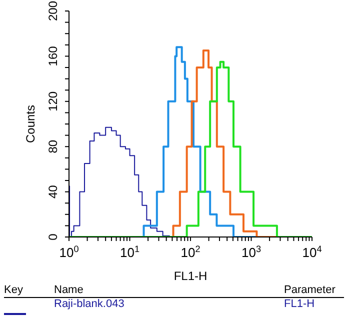  What do you see at coordinates (14, 290) in the screenshot?
I see `text: Key` at bounding box center [14, 290].